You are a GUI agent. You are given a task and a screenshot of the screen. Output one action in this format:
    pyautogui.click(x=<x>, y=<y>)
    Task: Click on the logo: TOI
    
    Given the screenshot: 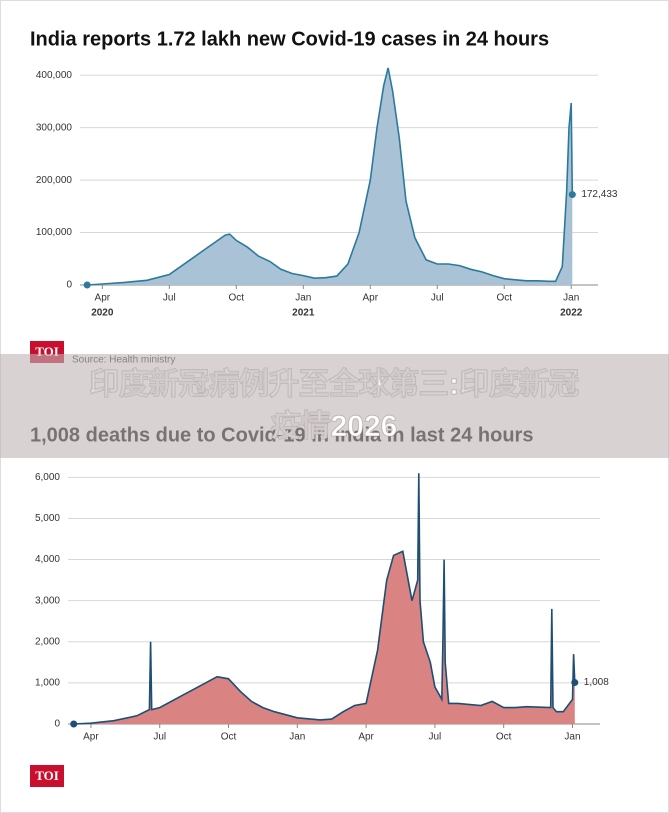 What is the action you would take?
    pyautogui.click(x=47, y=776)
    